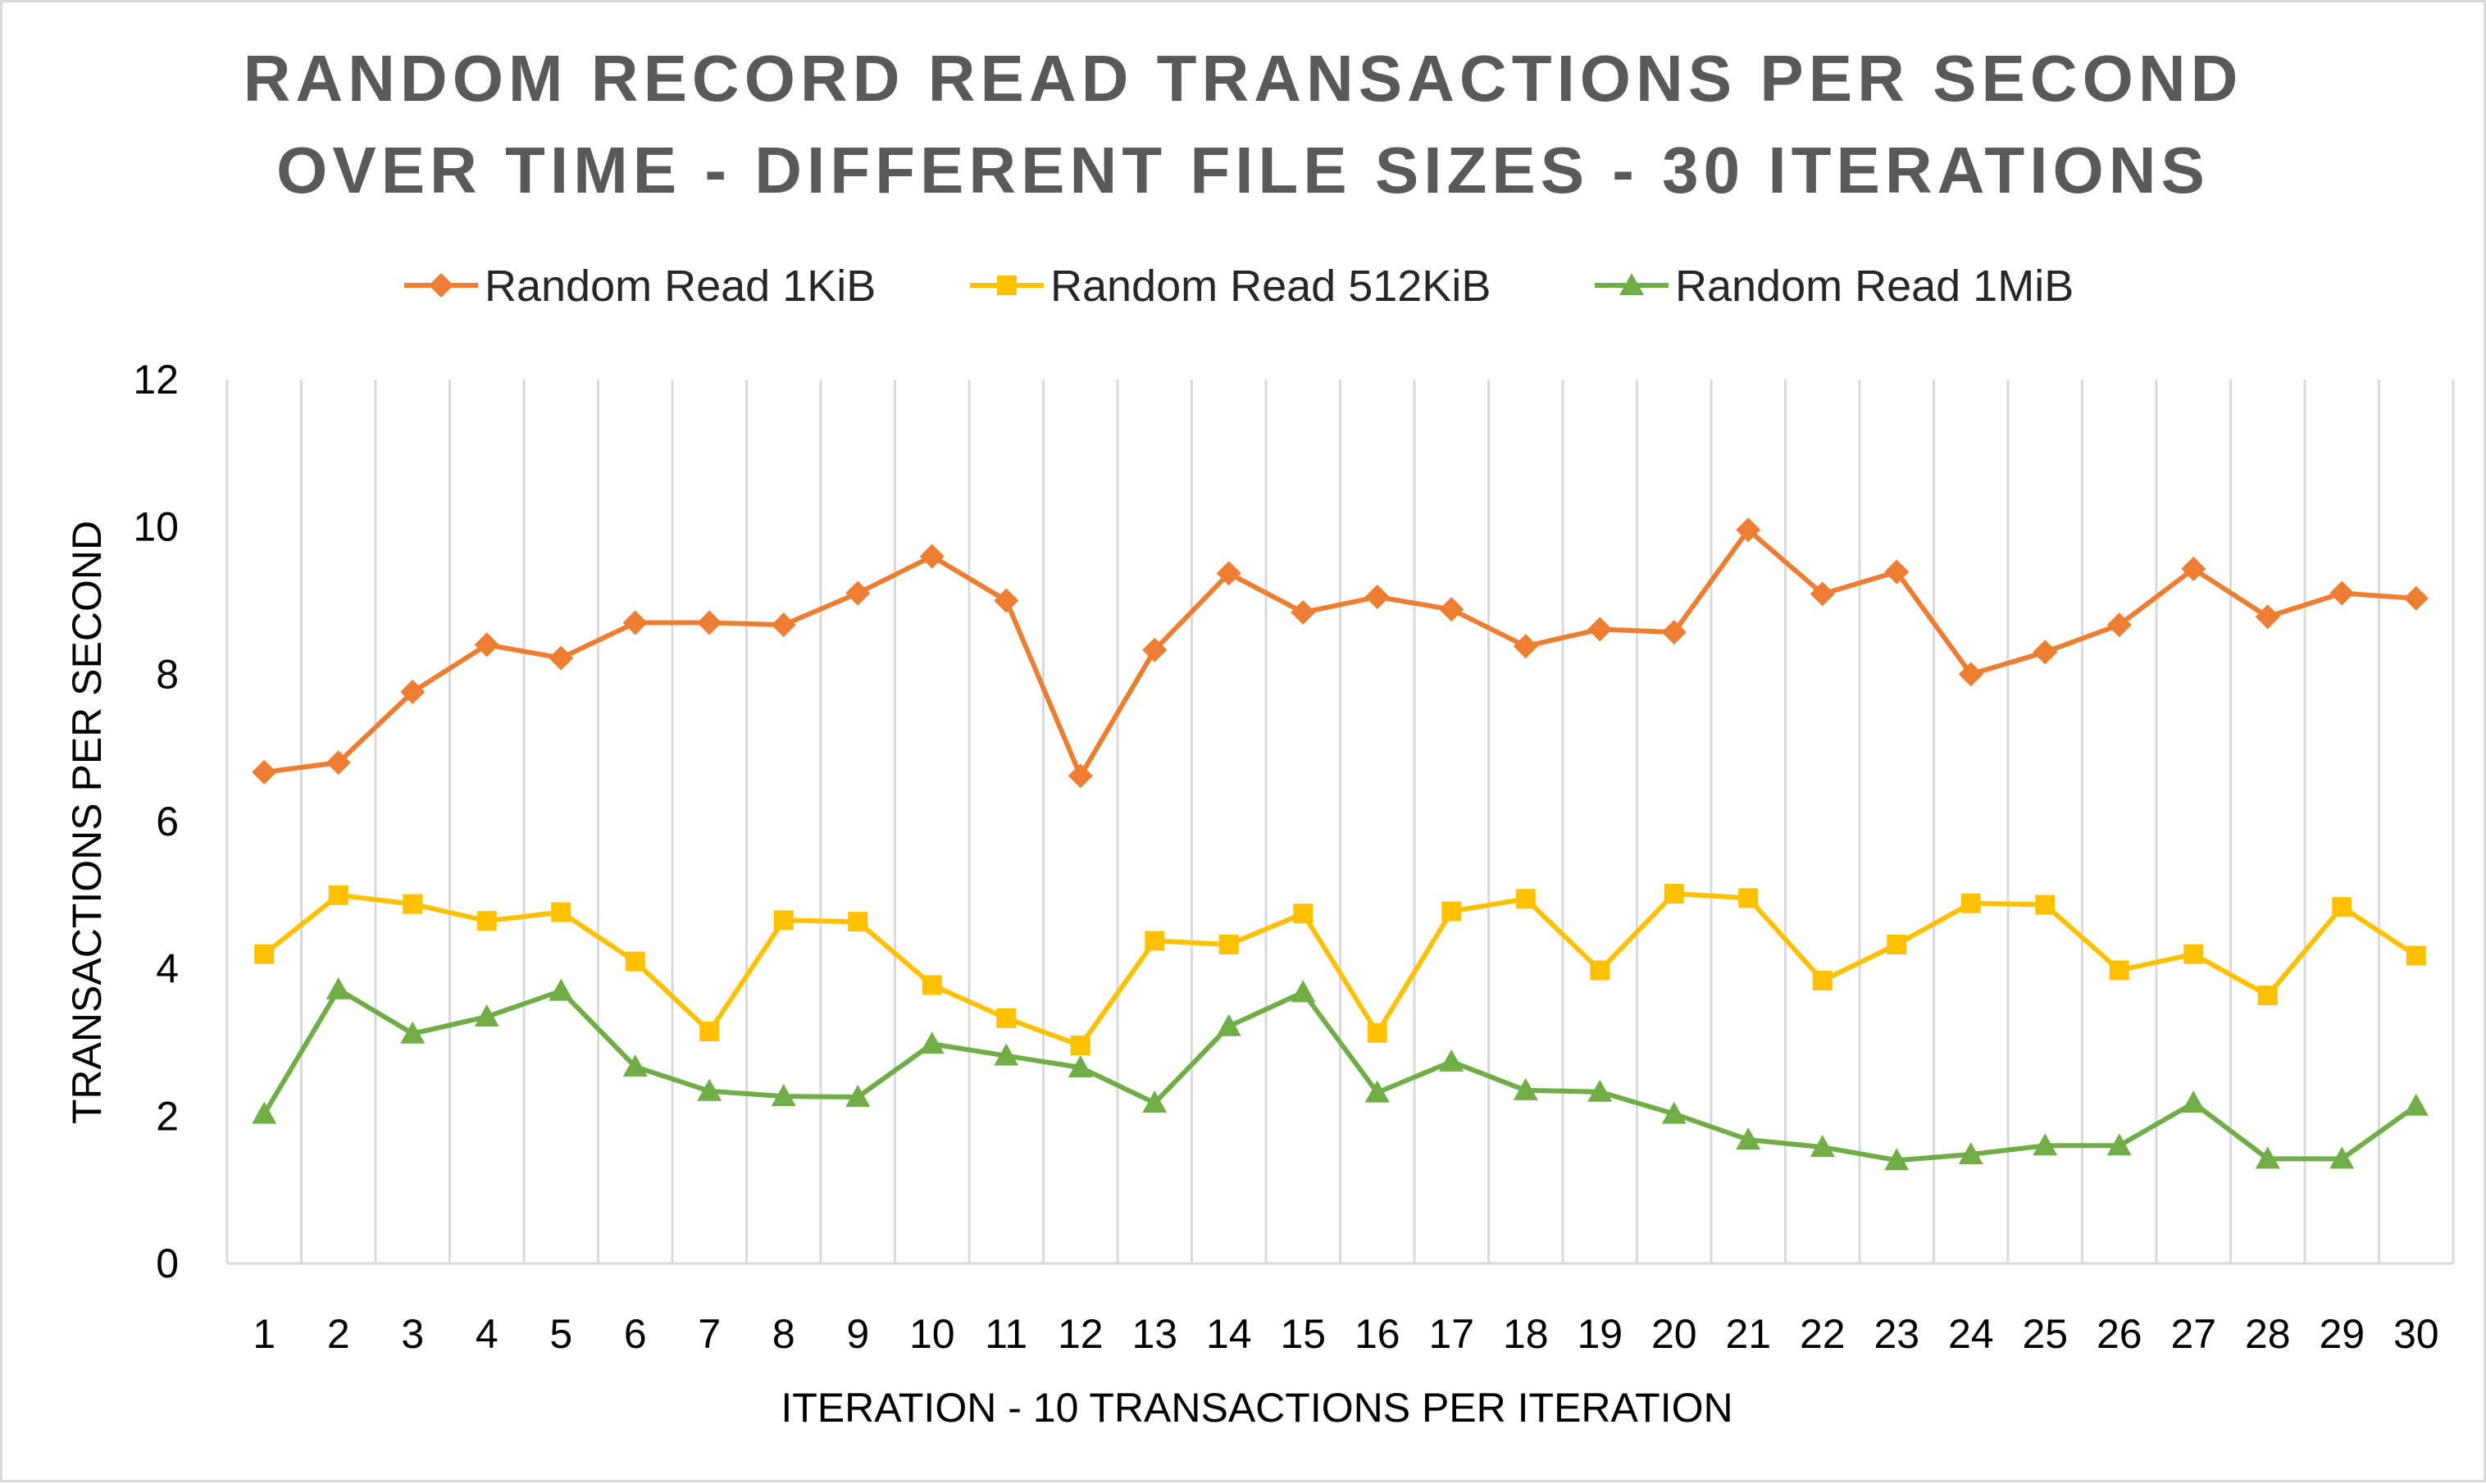 This screenshot has height=1484, width=2486. Describe the element at coordinates (167, 1263) in the screenshot. I see `y-tick-label: 0` at that location.